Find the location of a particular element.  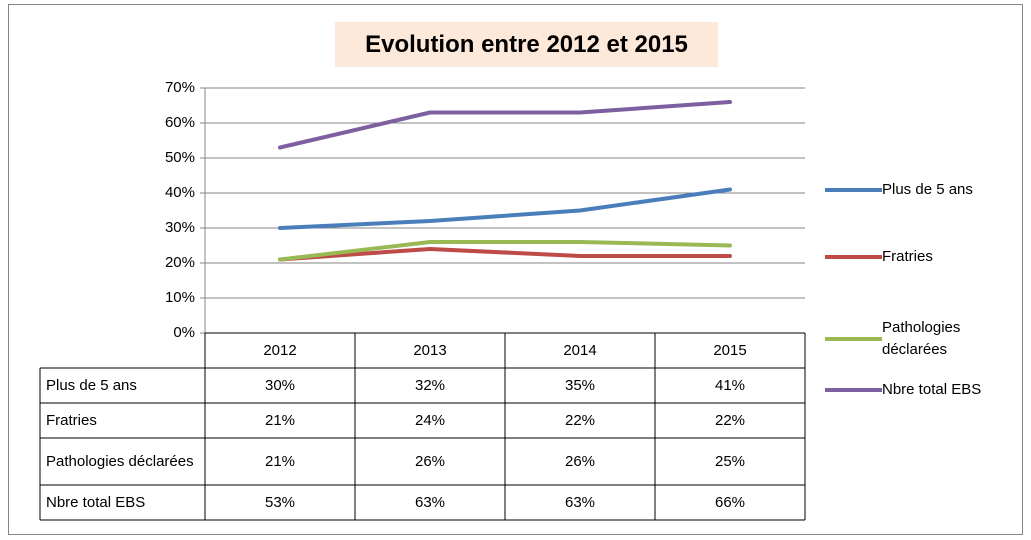

table-value: 24% is located at coordinates (430, 420).